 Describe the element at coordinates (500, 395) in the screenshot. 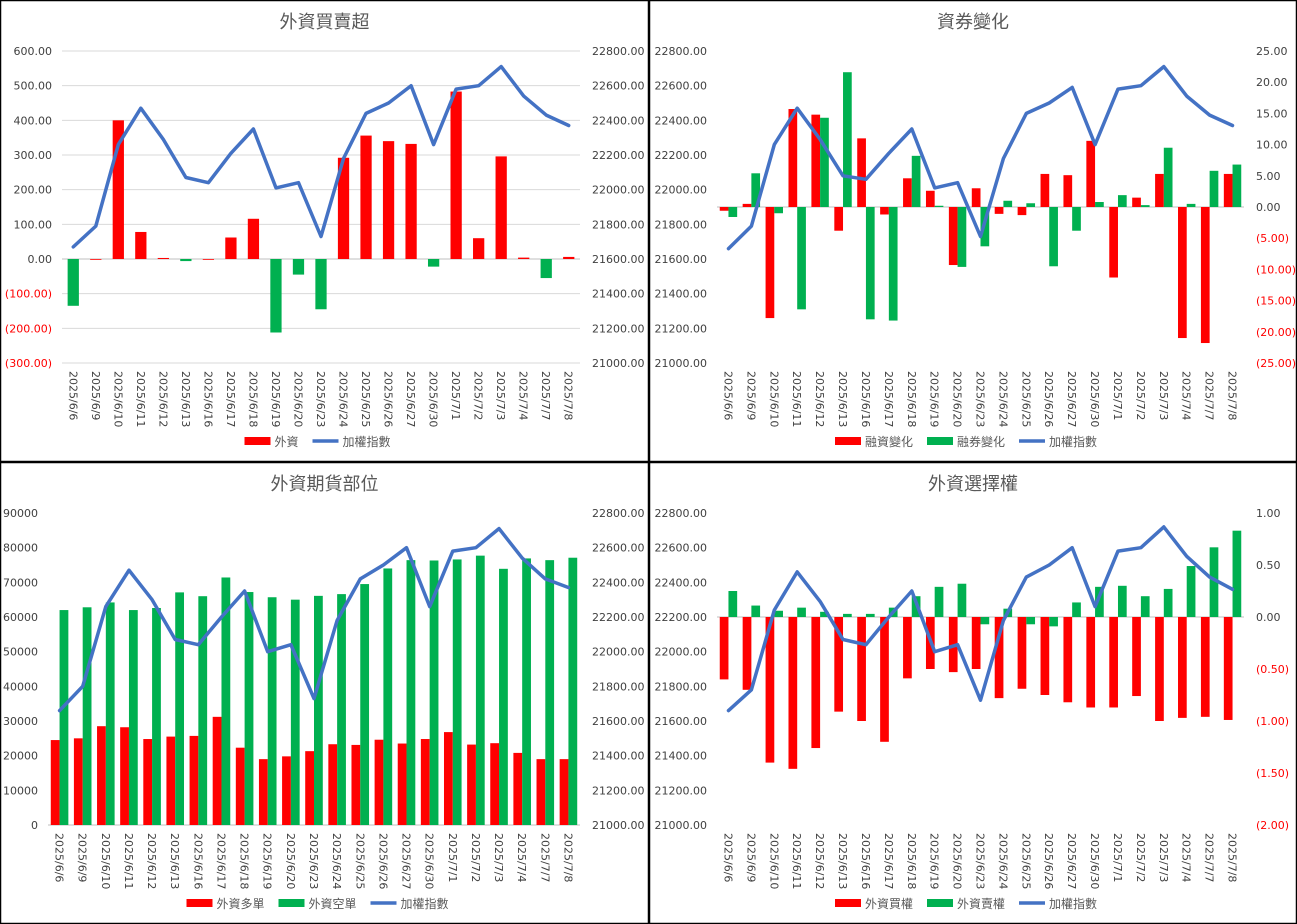

I see `x-tick-label: 2025/7/3` at that location.